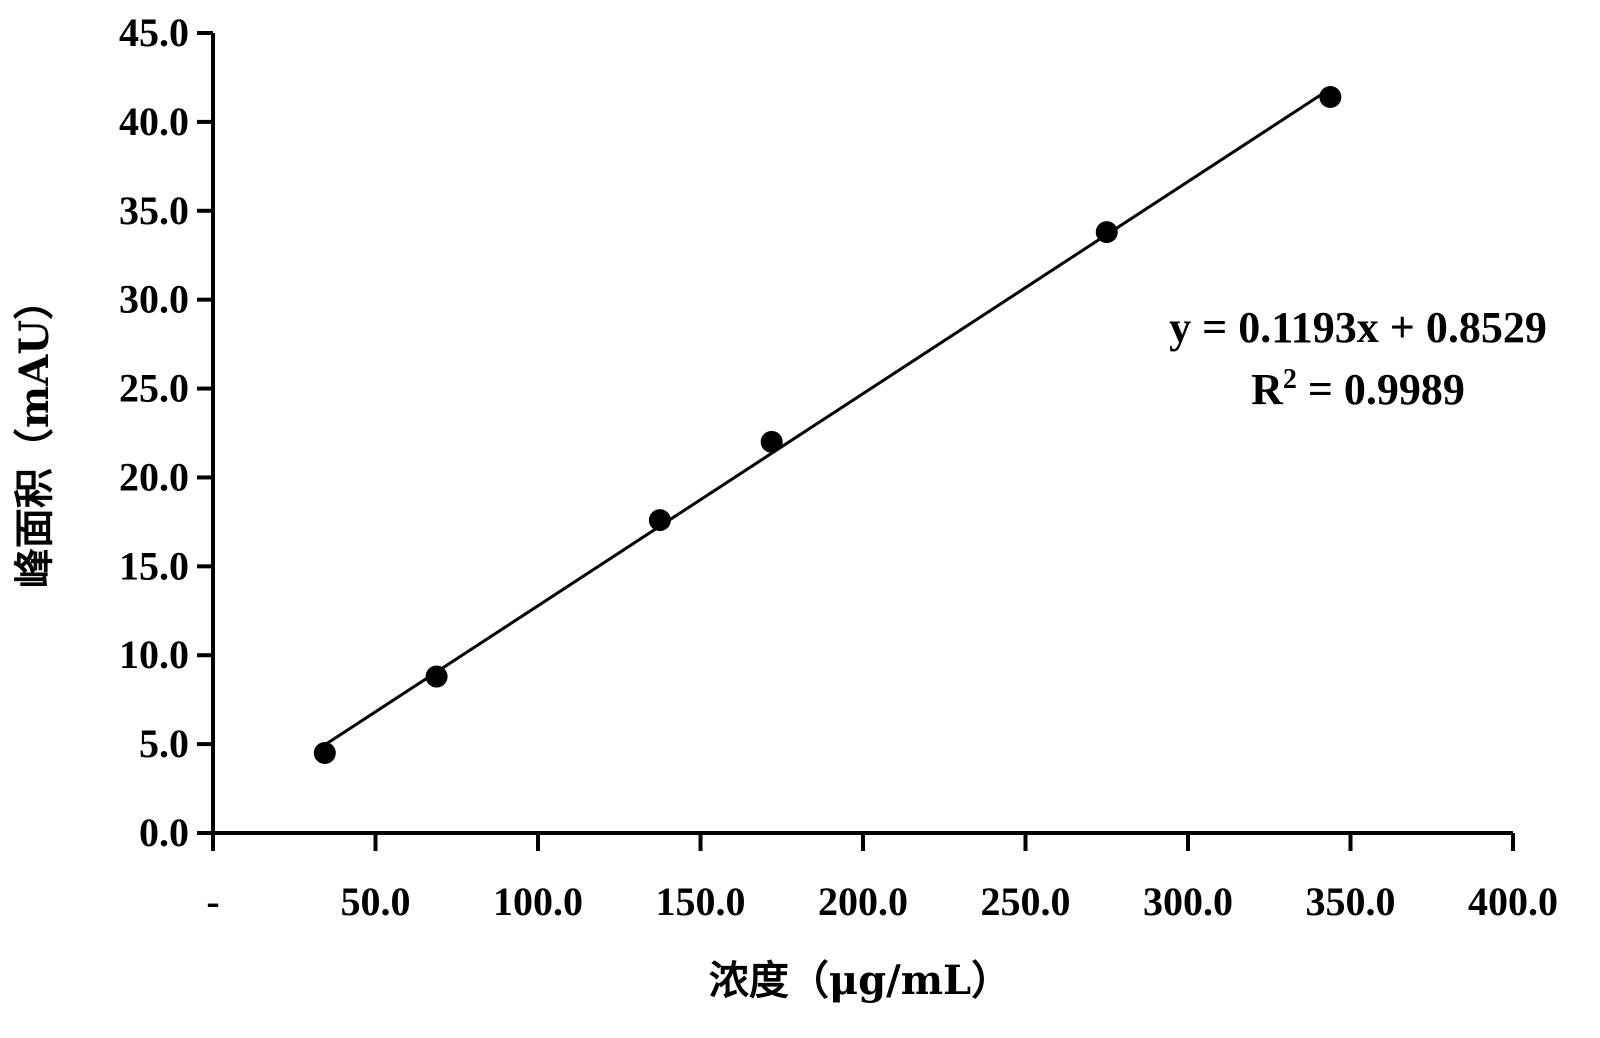 The width and height of the screenshot is (1600, 1038). Describe the element at coordinates (164, 832) in the screenshot. I see `y-tick-label: 0.0` at that location.